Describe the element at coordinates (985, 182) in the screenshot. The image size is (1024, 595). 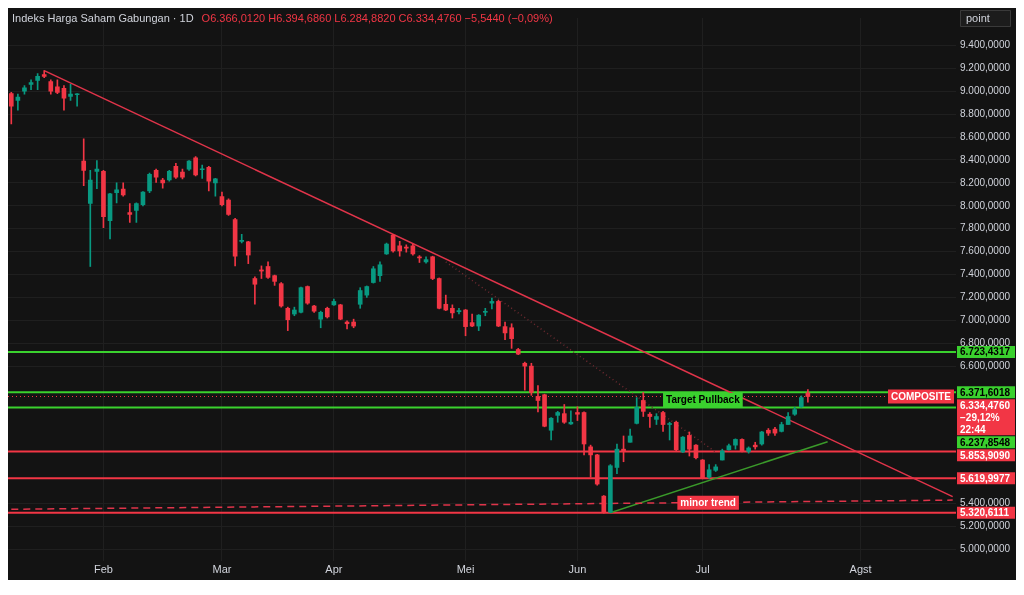
I see `y-tick-label: 8.200,0000` at that location.